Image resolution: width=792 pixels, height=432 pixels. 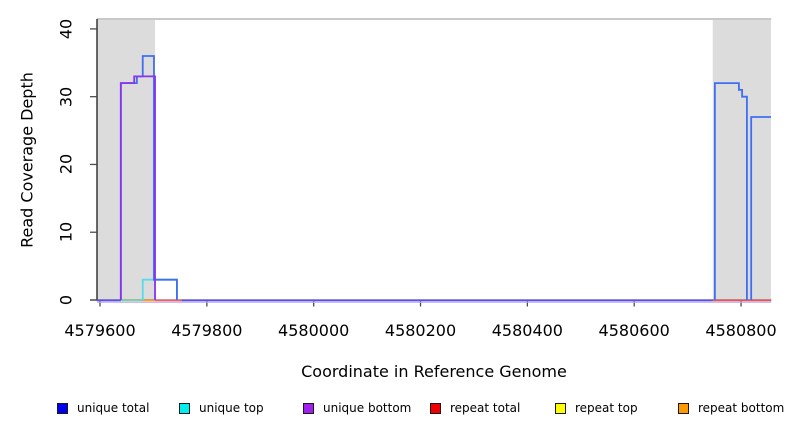 What do you see at coordinates (27, 160) in the screenshot?
I see `y-axis-title: Read Coverage Depth` at bounding box center [27, 160].